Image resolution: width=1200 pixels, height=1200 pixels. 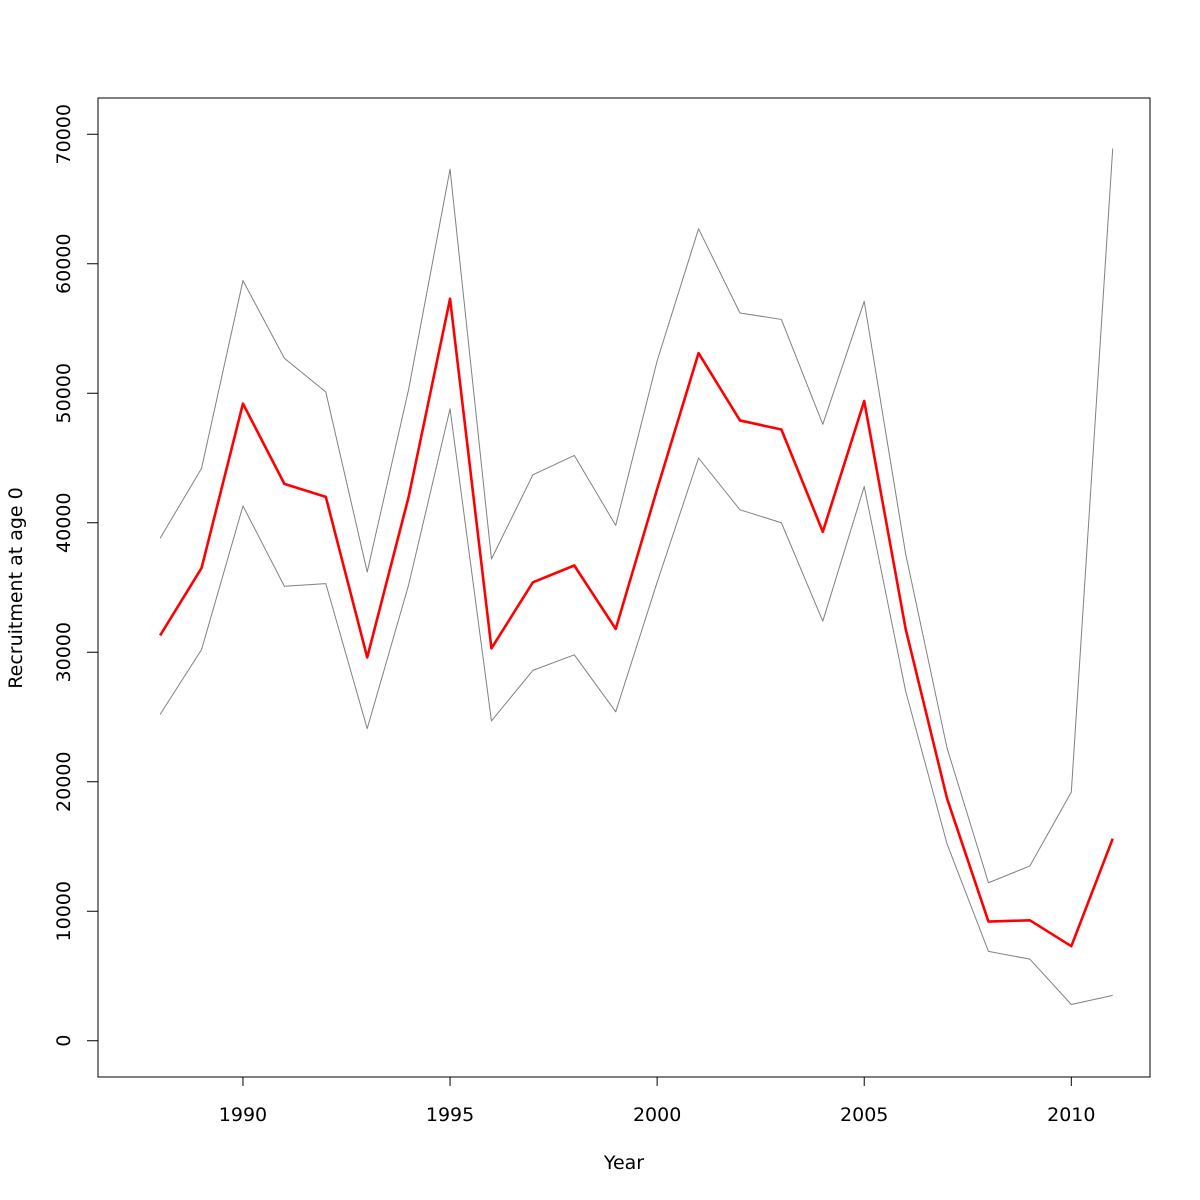 What do you see at coordinates (64, 652) in the screenshot?
I see `y-tick-label-30000: 30000` at bounding box center [64, 652].